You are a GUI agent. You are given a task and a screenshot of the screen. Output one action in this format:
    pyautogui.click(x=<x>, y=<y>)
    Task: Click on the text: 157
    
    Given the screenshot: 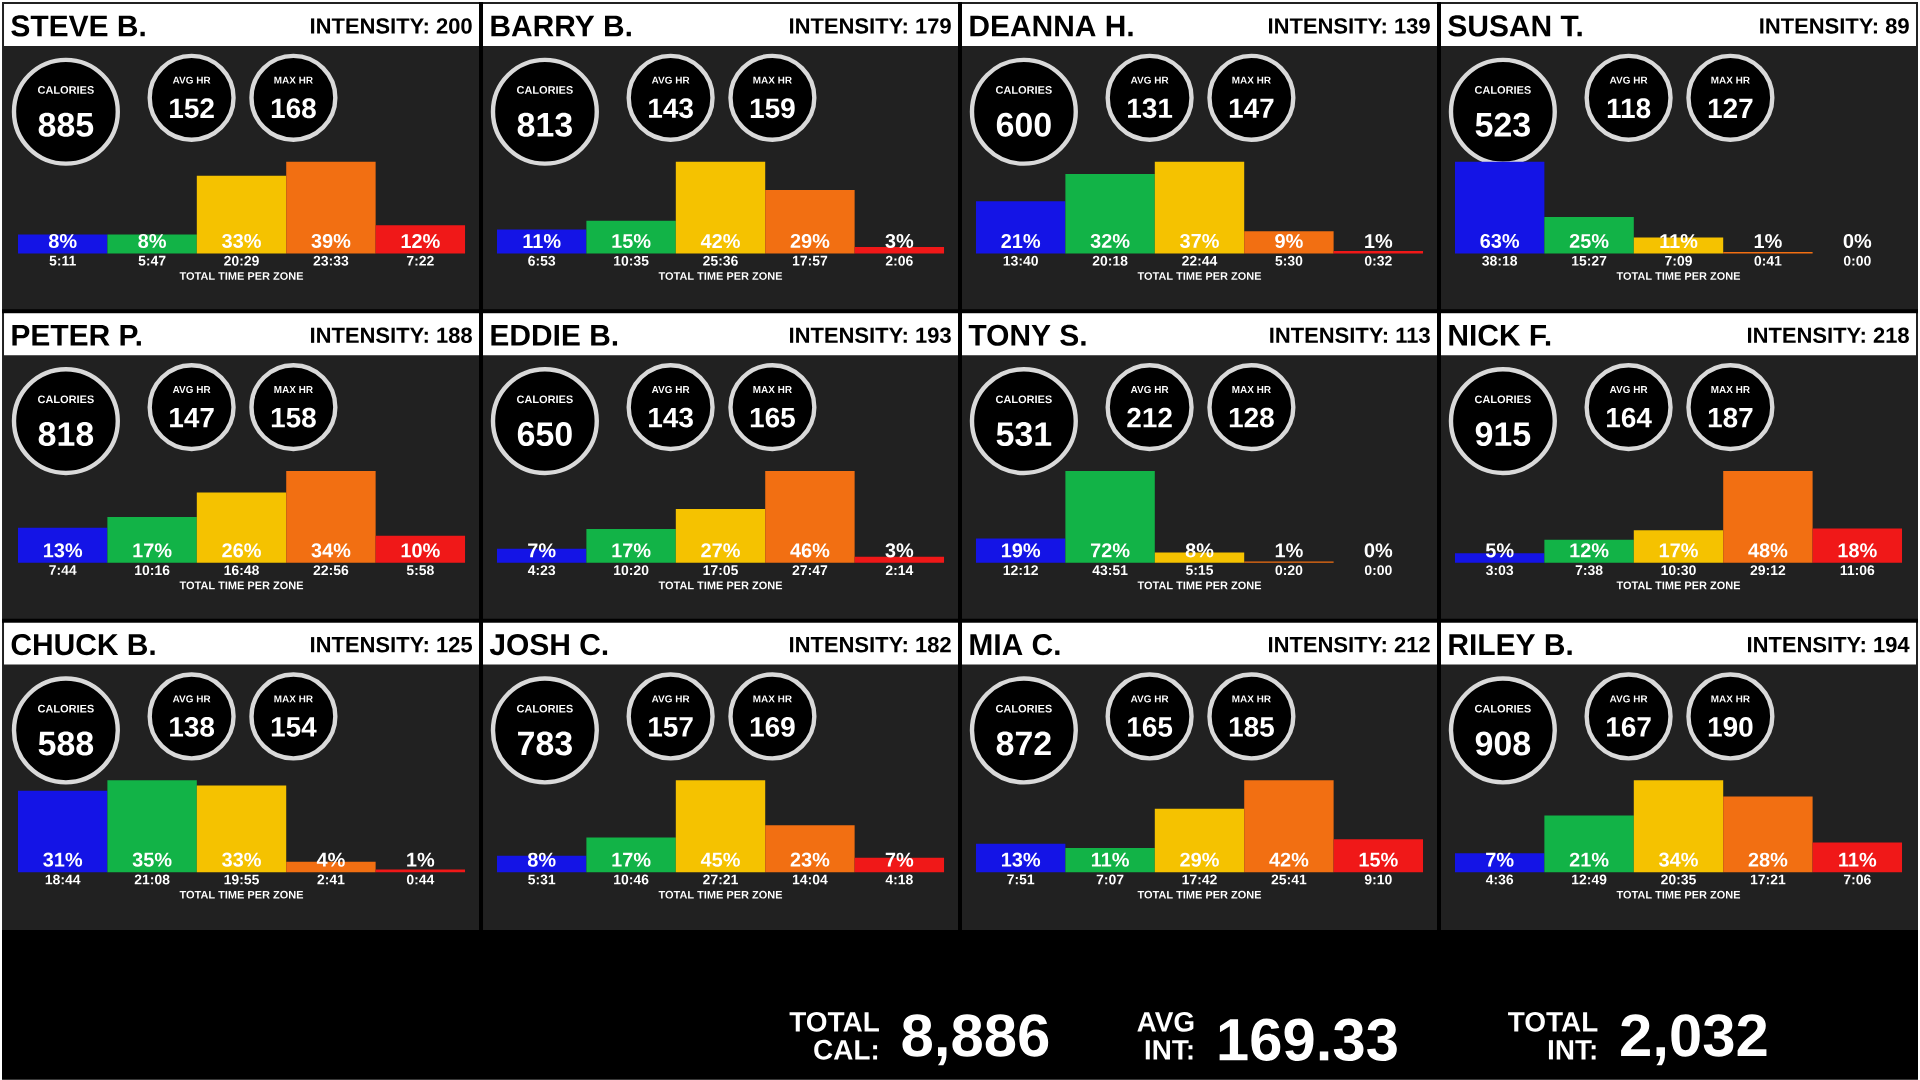 What is the action you would take?
    pyautogui.click(x=671, y=727)
    